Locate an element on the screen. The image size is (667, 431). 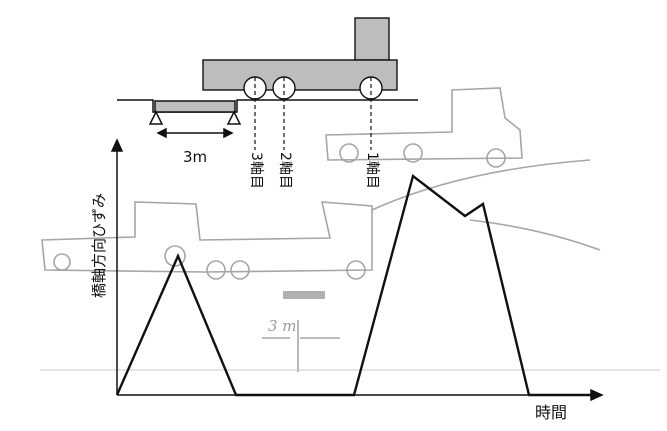
sketch-note-label: 3 m is located at coordinates (282, 326).